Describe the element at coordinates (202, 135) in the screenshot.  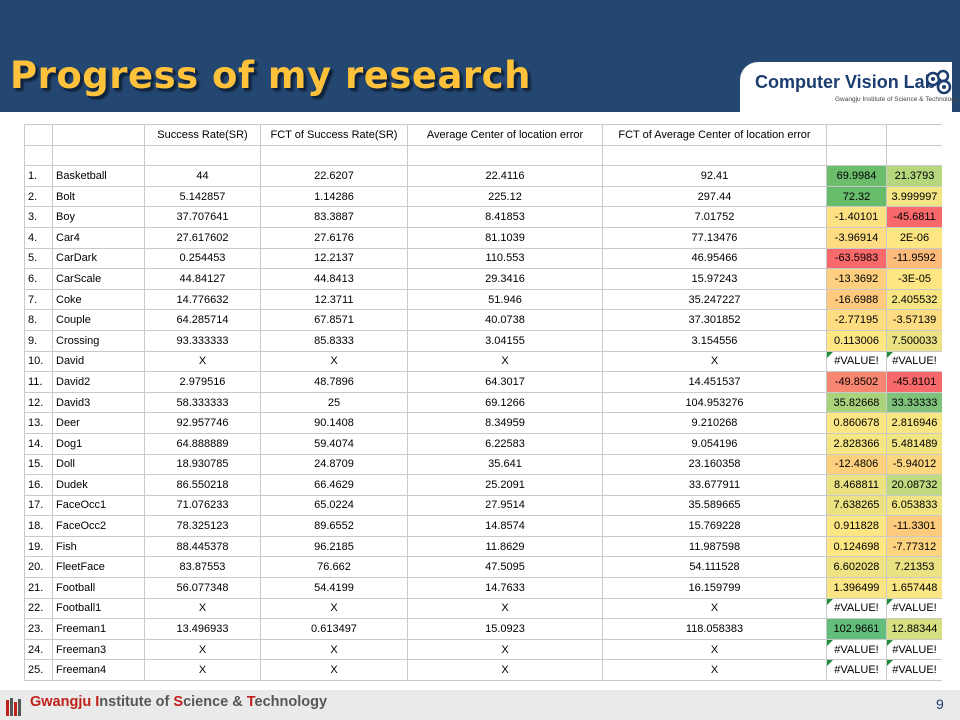
I see `header-success-rate: Success Rate(SR)` at that location.